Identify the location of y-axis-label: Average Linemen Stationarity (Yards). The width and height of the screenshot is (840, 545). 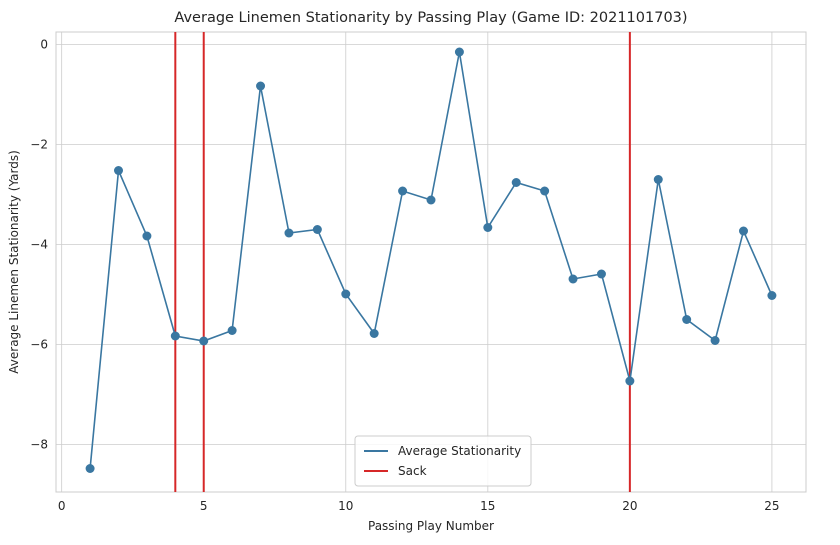
(14, 261).